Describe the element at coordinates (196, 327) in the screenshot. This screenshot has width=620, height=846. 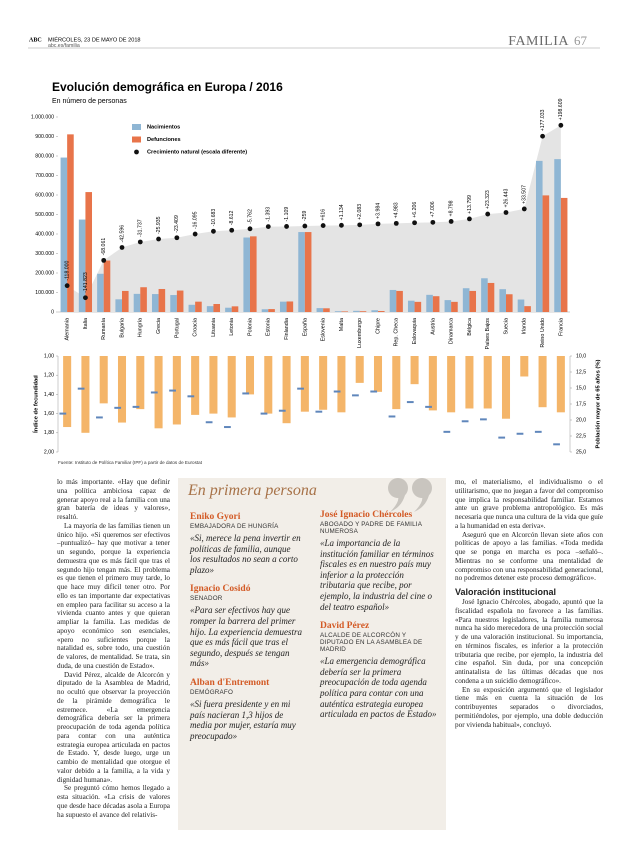
I see `x-tick-label: Croacia` at that location.